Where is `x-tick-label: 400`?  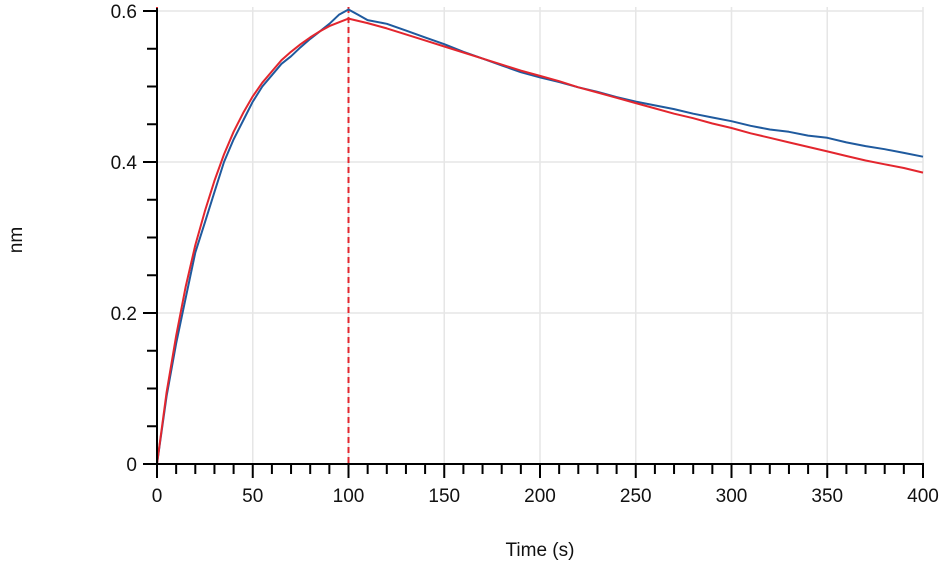
x-tick-label: 400 is located at coordinates (923, 496).